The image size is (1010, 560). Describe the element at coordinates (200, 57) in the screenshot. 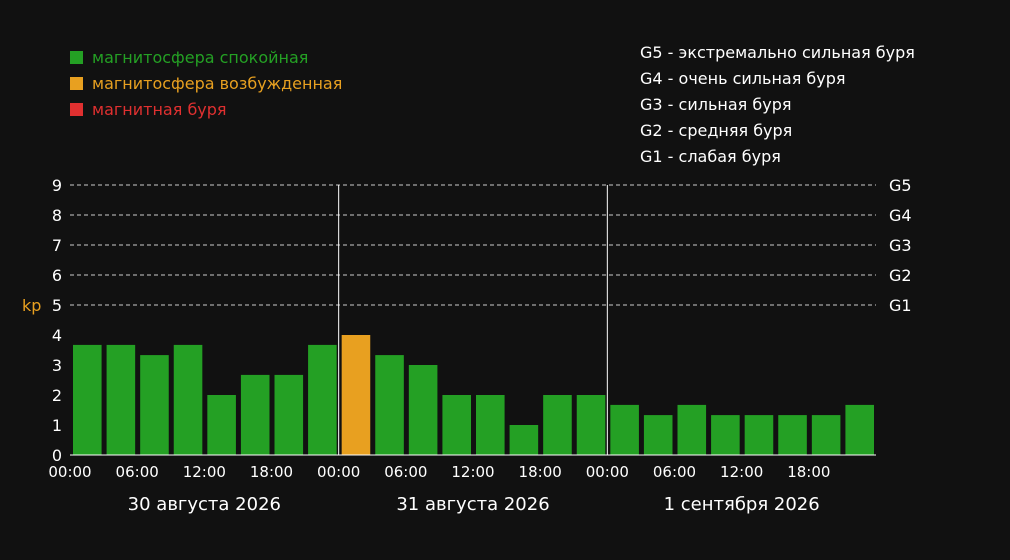

I see `legend-label-quiet: магнитосфера спокойная` at that location.